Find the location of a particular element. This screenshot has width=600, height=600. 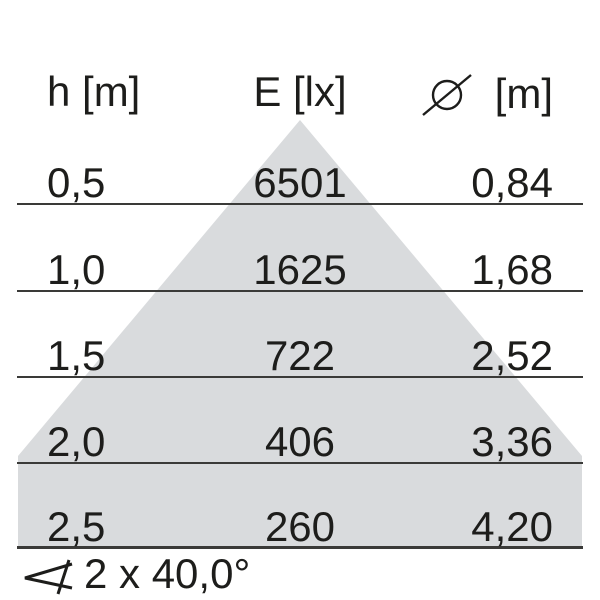

diameter-value: 0,84 is located at coordinates (512, 182).